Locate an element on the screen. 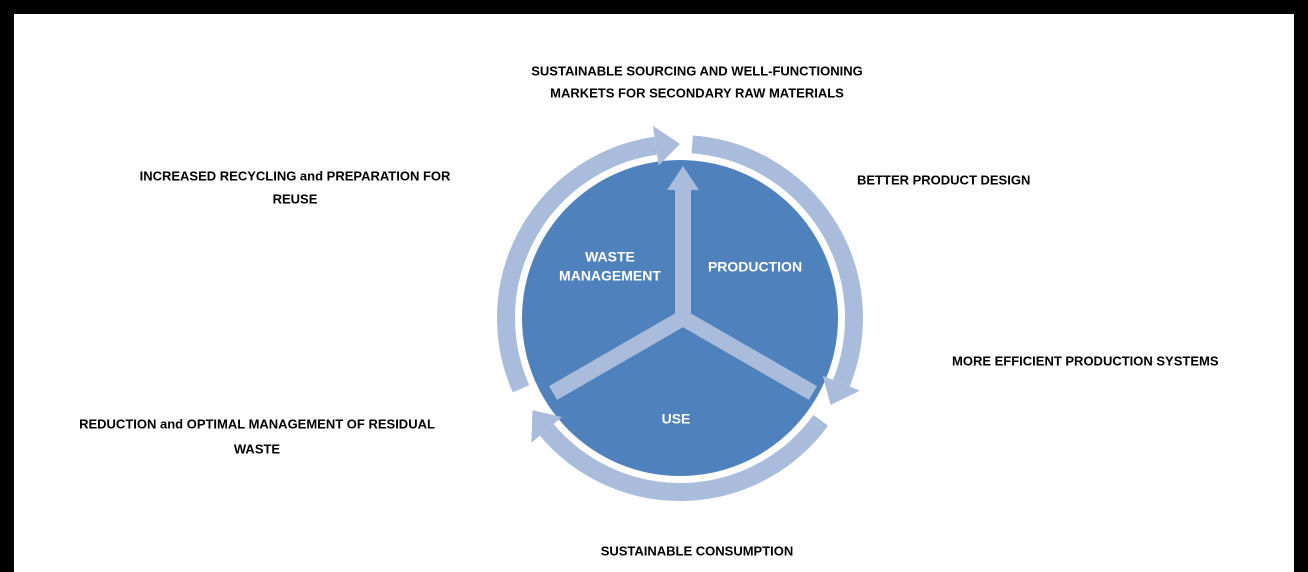 This screenshot has height=572, width=1308. sector-label: MANAGEMENT is located at coordinates (610, 276).